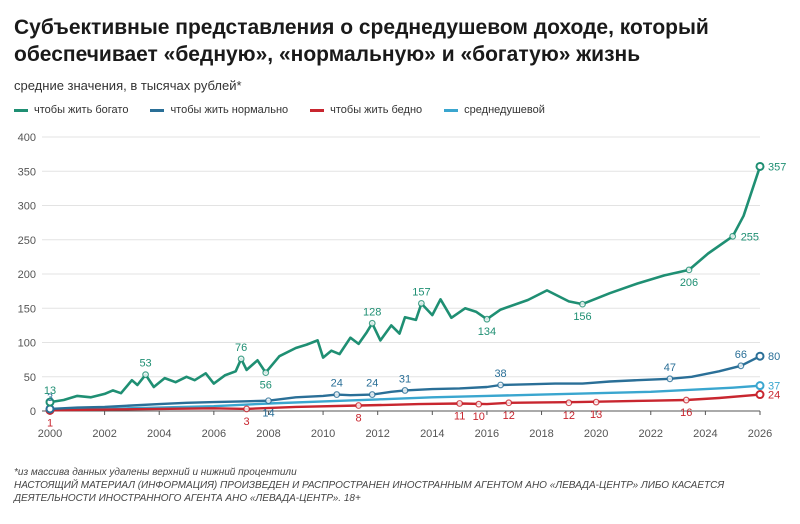 The height and width of the screenshot is (524, 800). Describe the element at coordinates (268, 434) in the screenshot. I see `x-tick-label: 2008` at that location.